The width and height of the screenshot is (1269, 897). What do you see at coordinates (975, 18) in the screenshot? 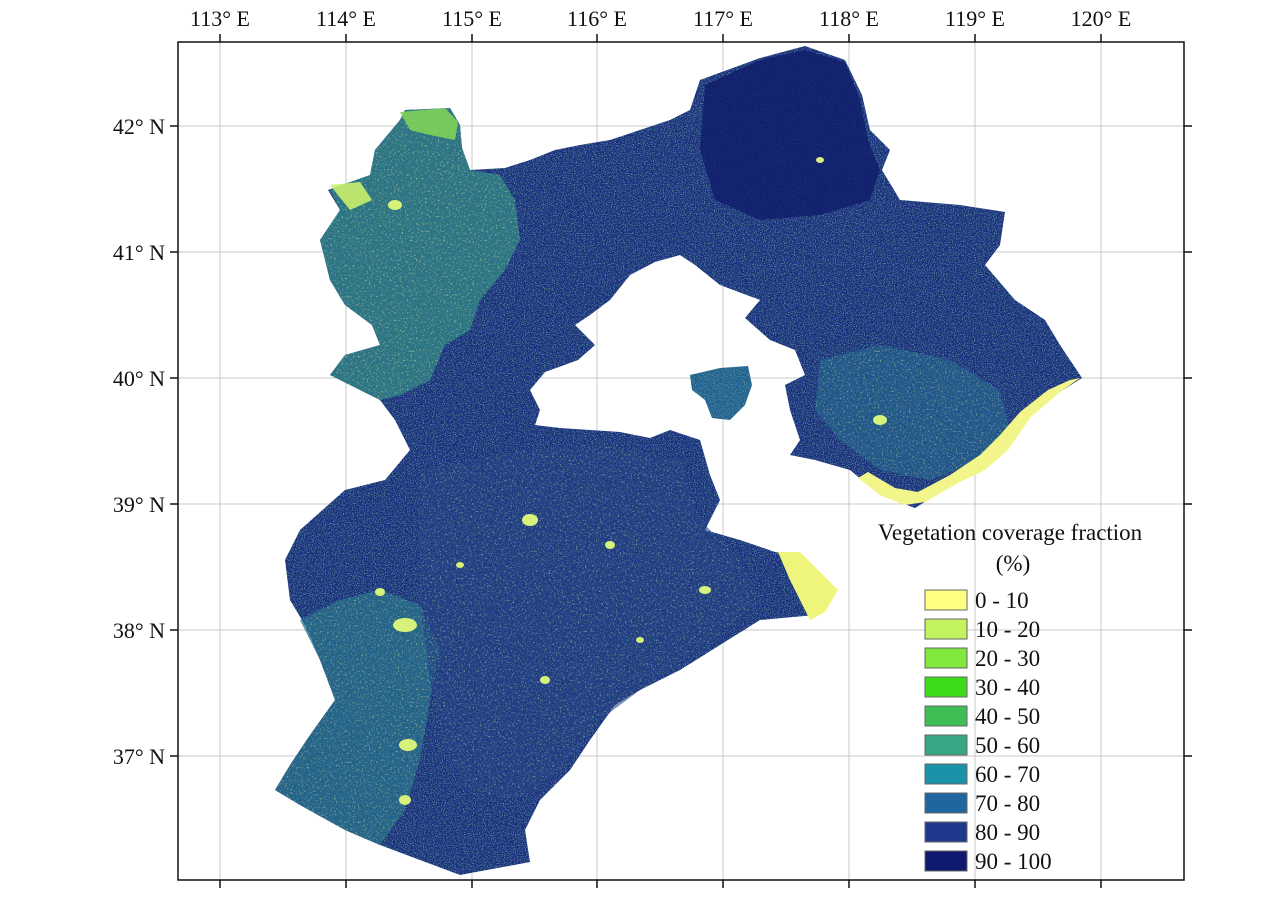
I see `lon-label: 119° E` at bounding box center [975, 18].